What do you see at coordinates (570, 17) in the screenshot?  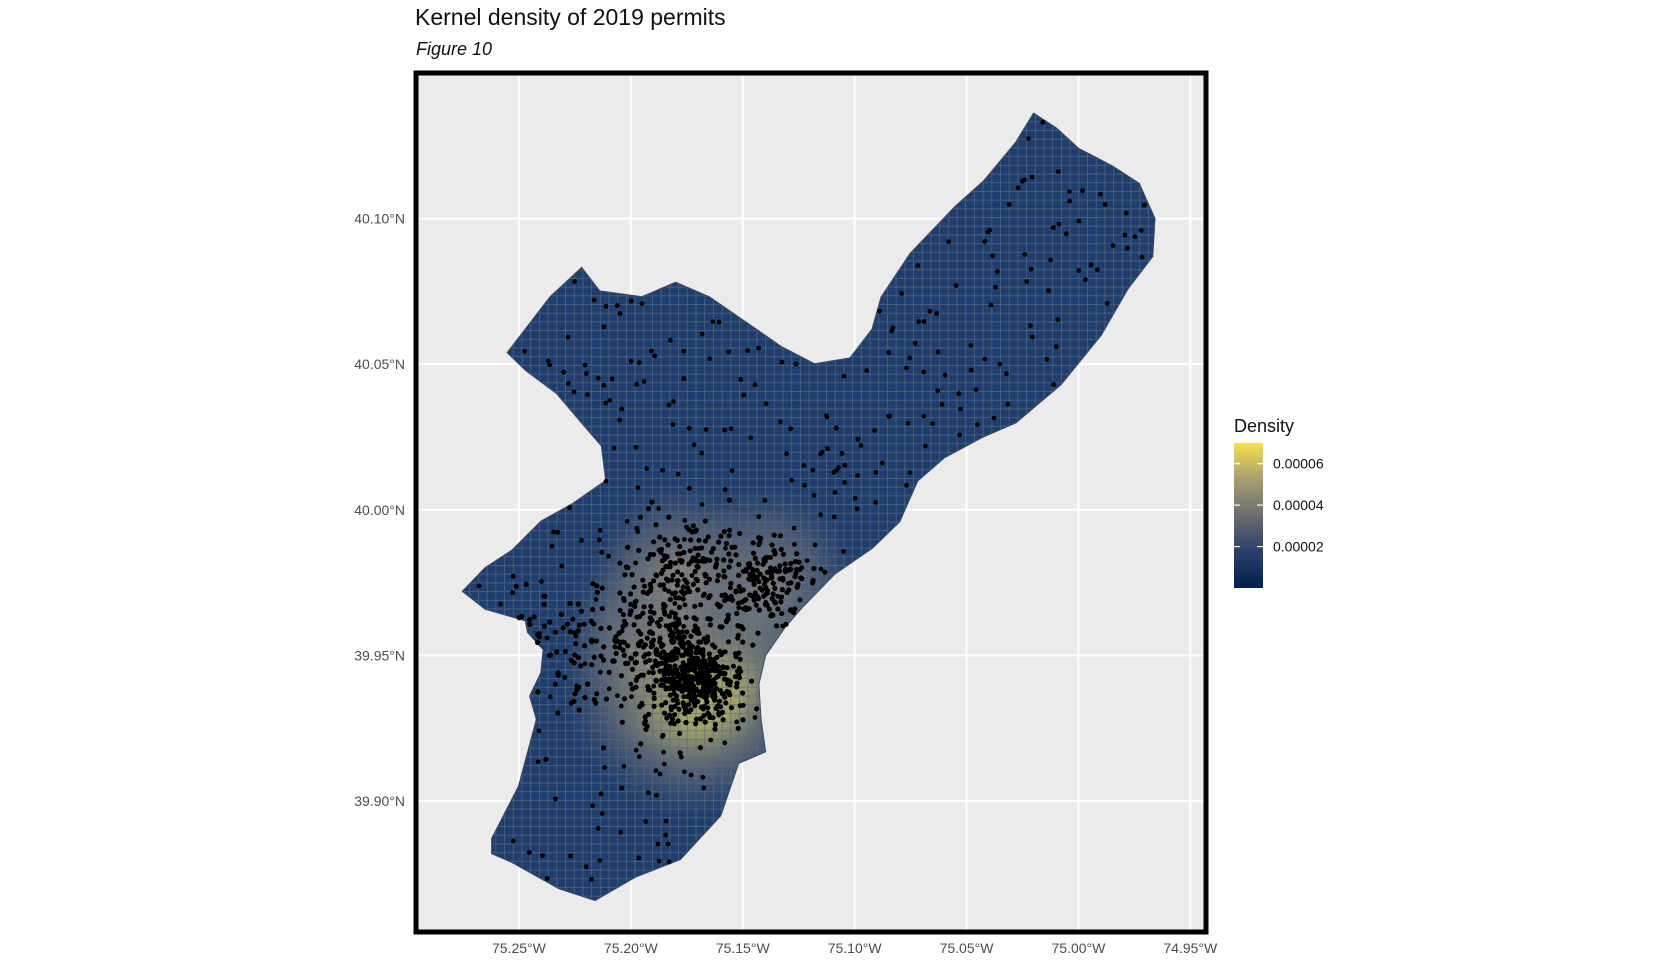 I see `chart-title: Kernel density of 2019 permits` at bounding box center [570, 17].